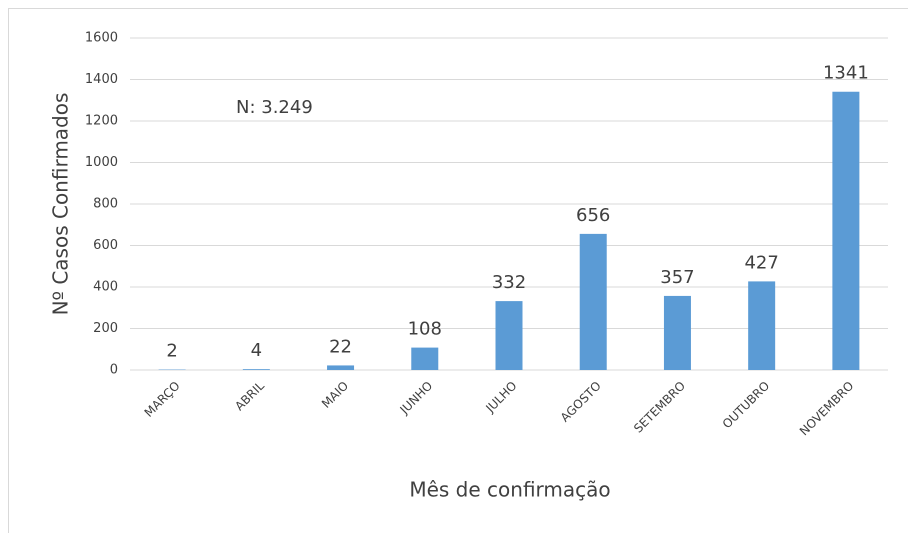  I want to click on y-tick-label: 1200, so click(101, 121).